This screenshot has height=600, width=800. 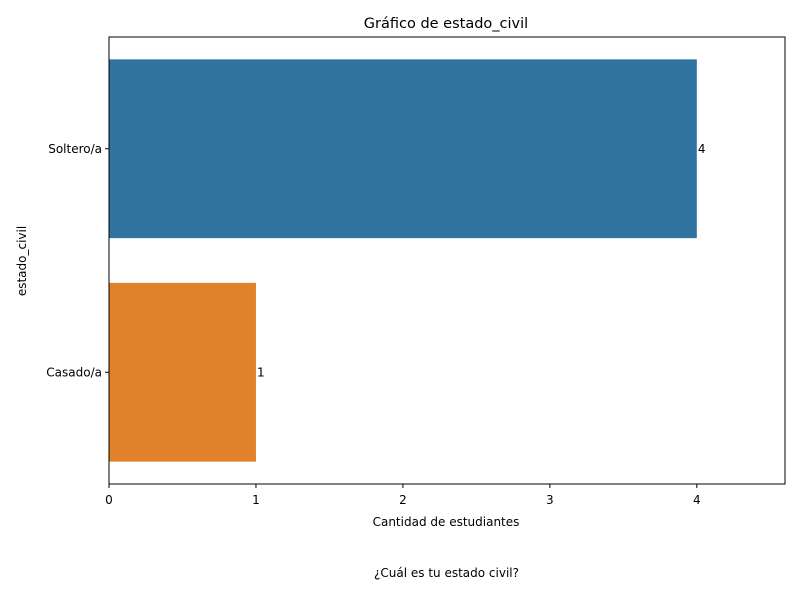 What do you see at coordinates (403, 500) in the screenshot?
I see `x-tick-label-2: 2` at bounding box center [403, 500].